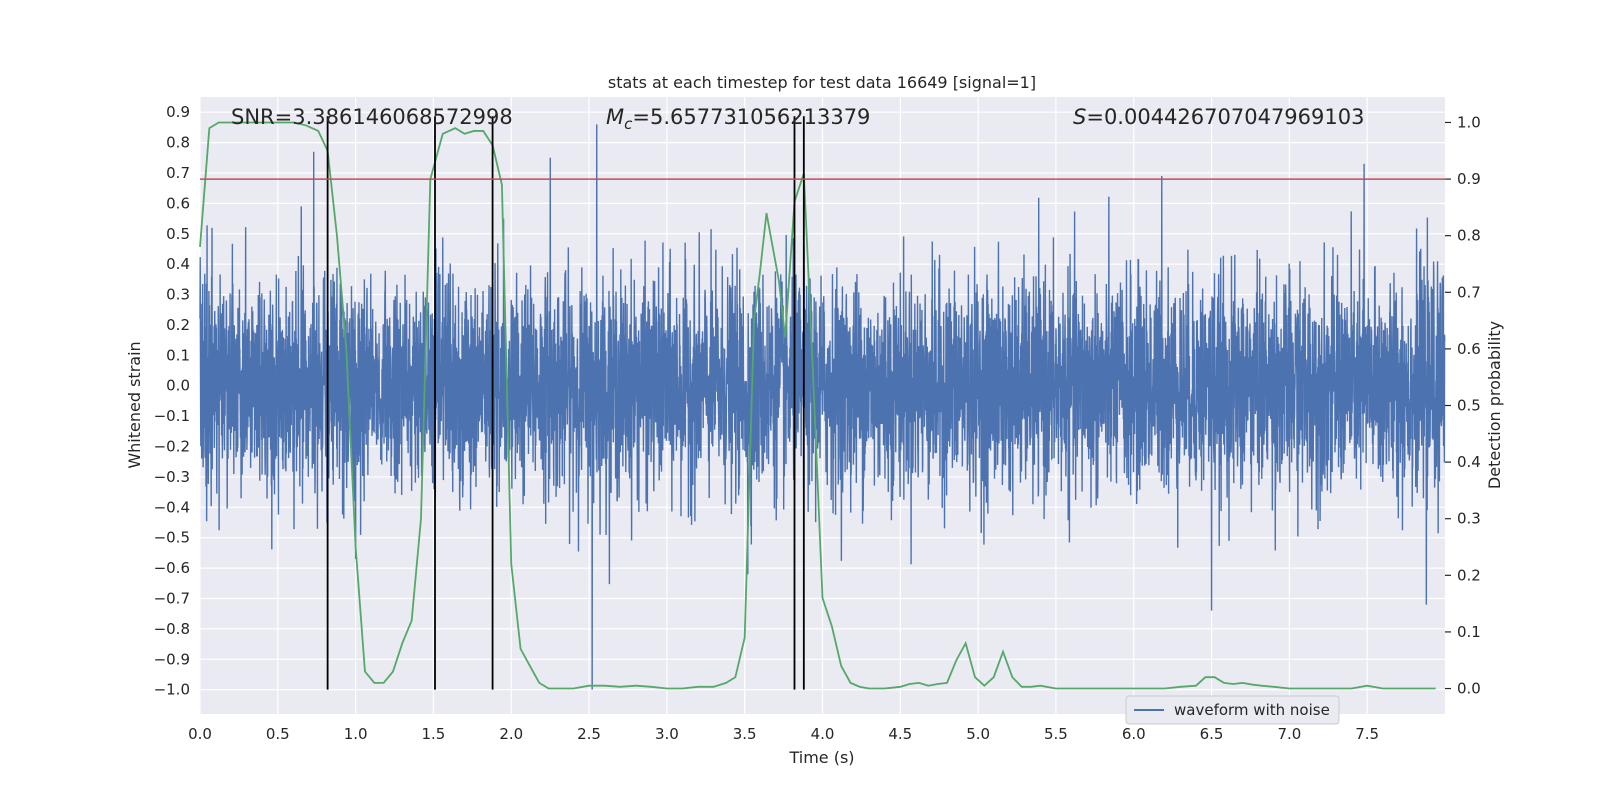 Image resolution: width=1600 pixels, height=804 pixels. What do you see at coordinates (978, 734) in the screenshot?
I see `x-tick-label: 5.0` at bounding box center [978, 734].